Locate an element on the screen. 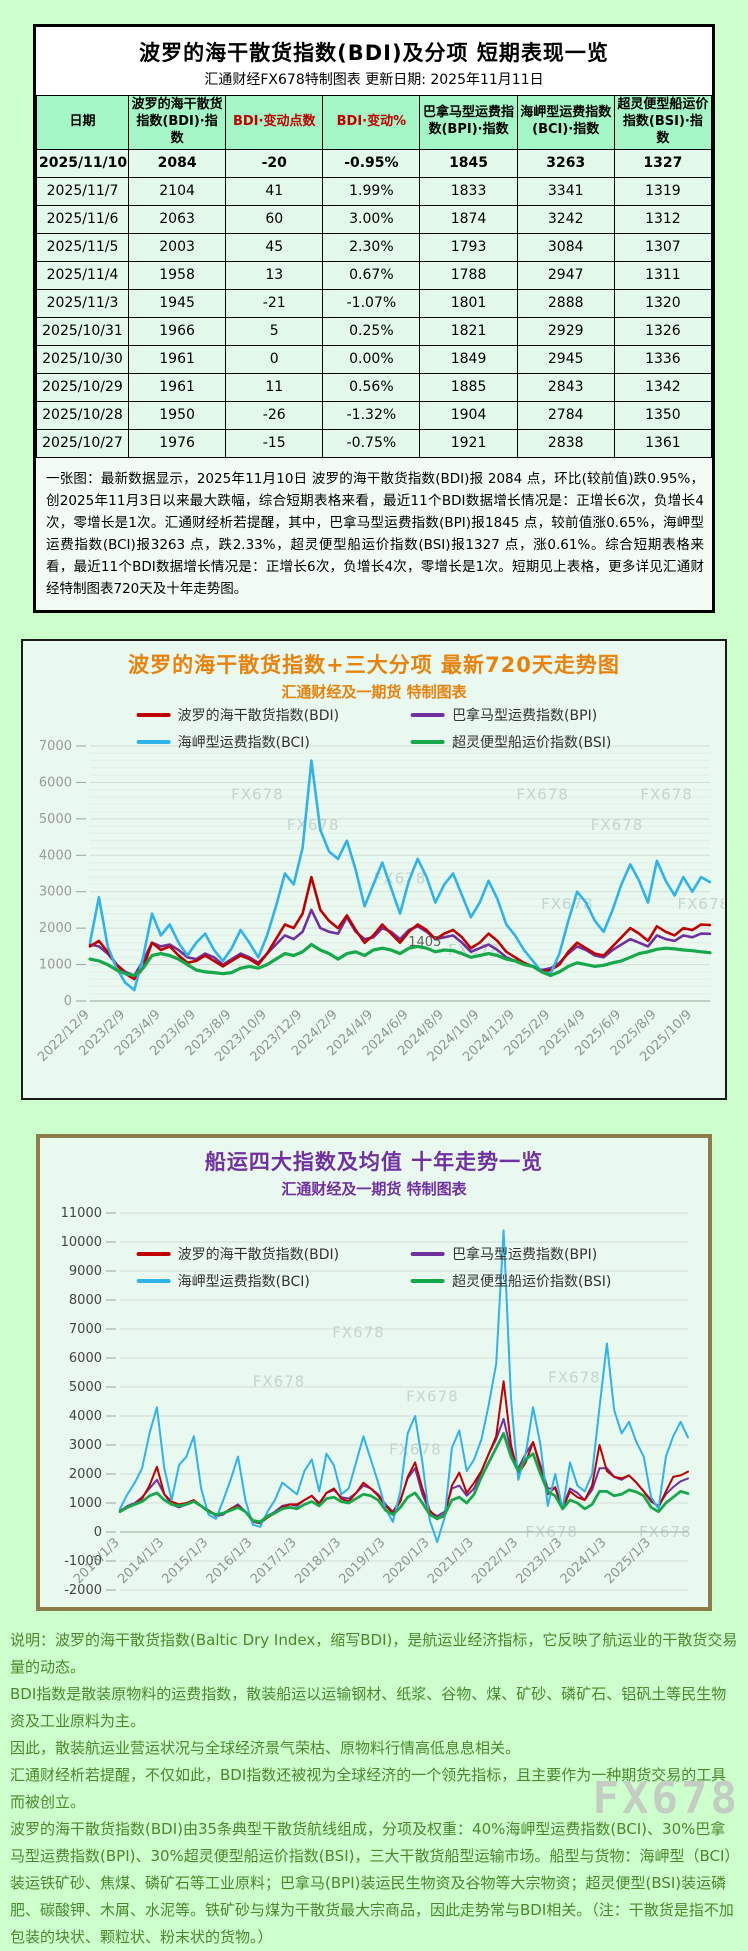 Image resolution: width=748 pixels, height=1951 pixels. table-row: 2025/11/10 2084 -20 -0.95% 1845 3263 1327 is located at coordinates (374, 163).